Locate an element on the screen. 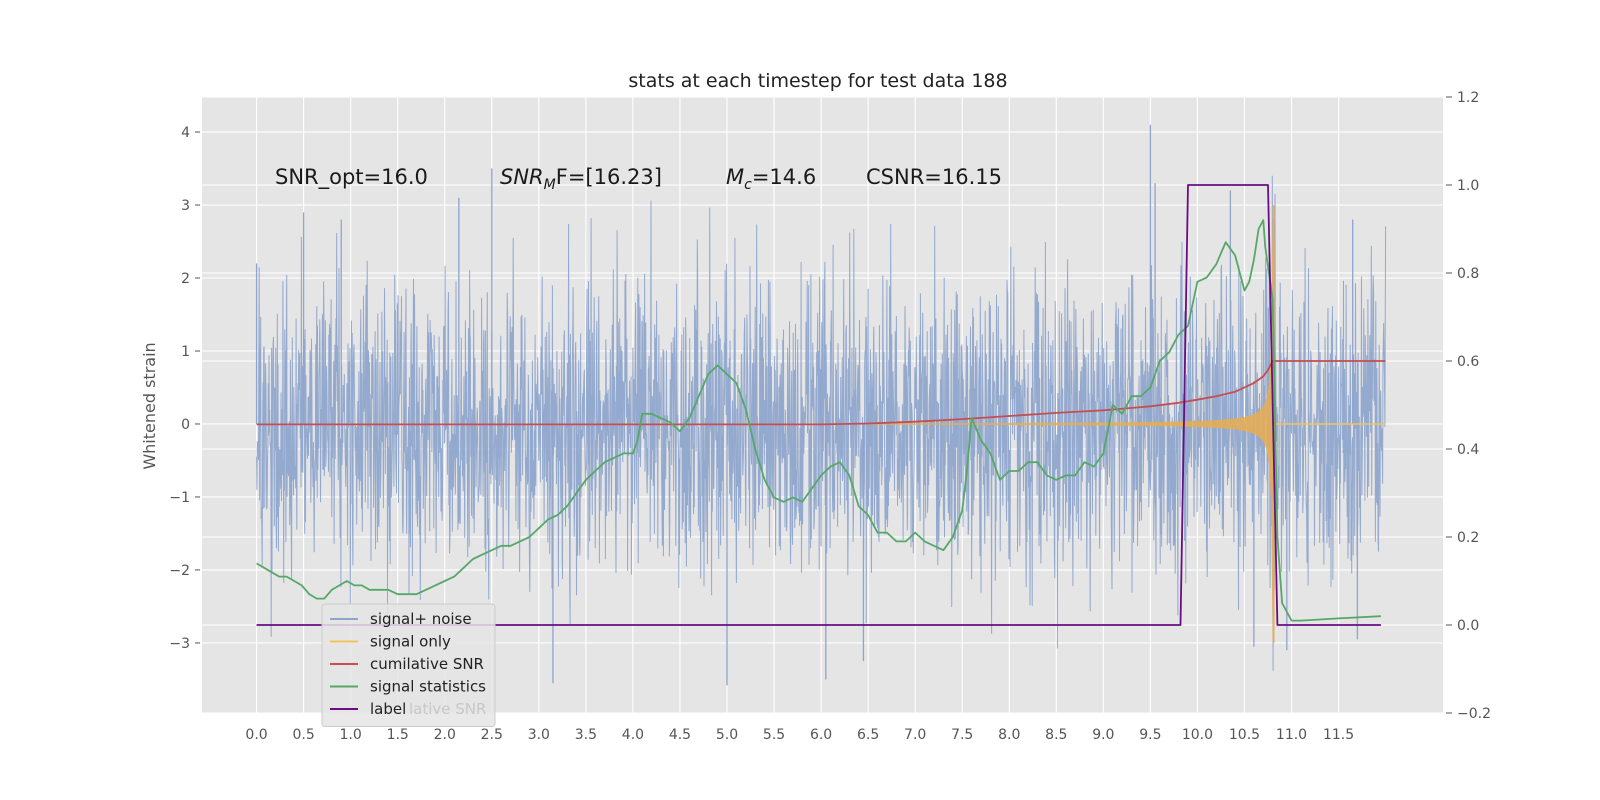 This screenshot has width=1600, height=800. x-tick-label: 11.0 is located at coordinates (1291, 735).